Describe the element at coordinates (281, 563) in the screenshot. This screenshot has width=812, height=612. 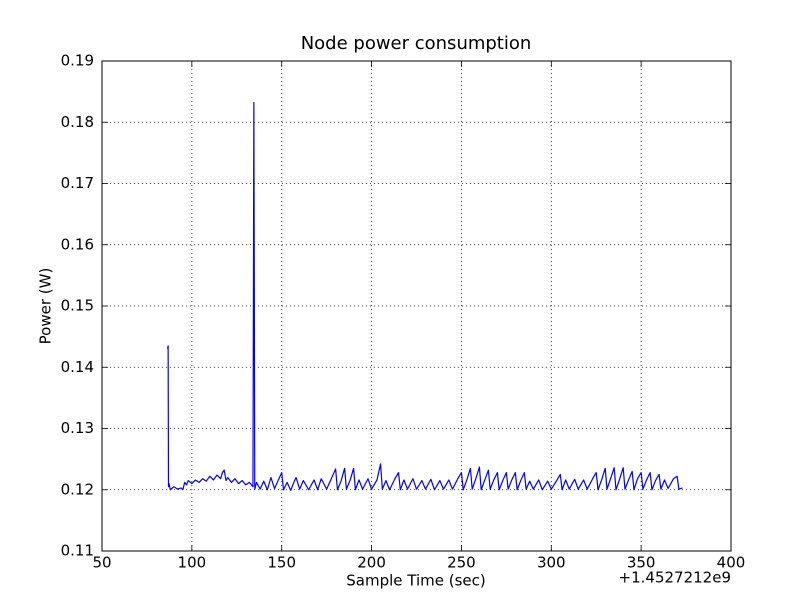
I see `x-tick-label: 150` at that location.